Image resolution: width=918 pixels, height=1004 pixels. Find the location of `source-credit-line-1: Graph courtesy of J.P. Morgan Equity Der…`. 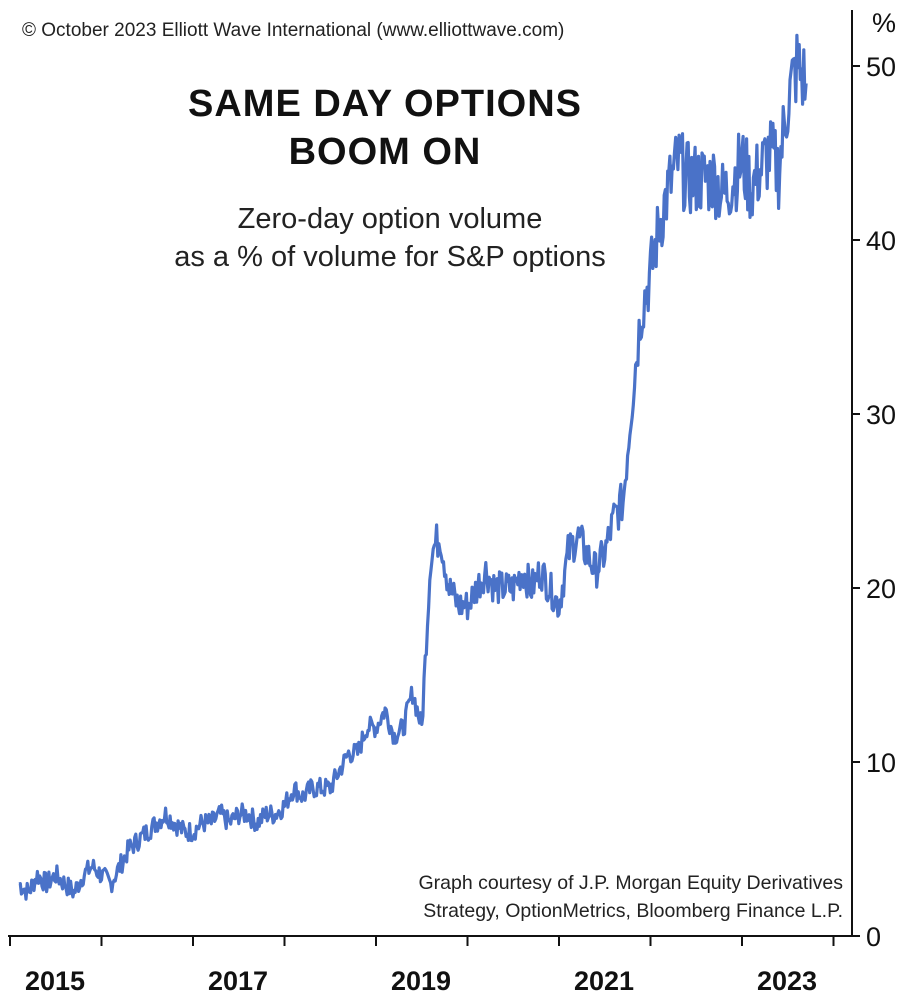

source-credit-line-1: Graph courtesy of J.P. Morgan Equity Der… is located at coordinates (631, 883).